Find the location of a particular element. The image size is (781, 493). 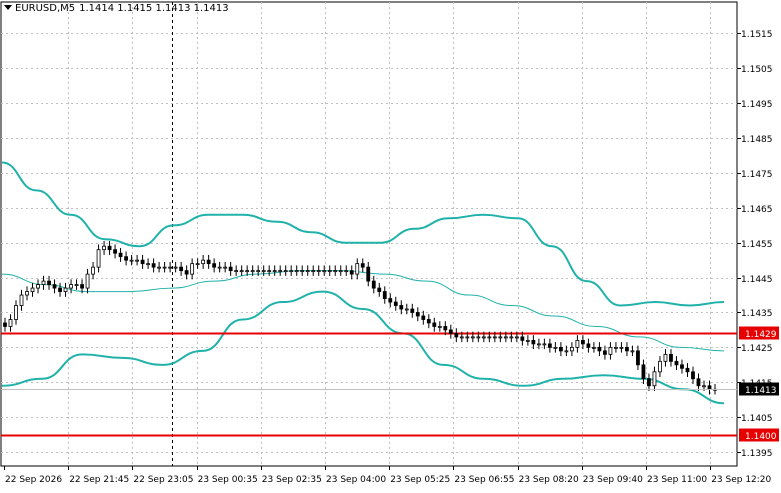

dropdown-triangle-icon is located at coordinates (8, 7).